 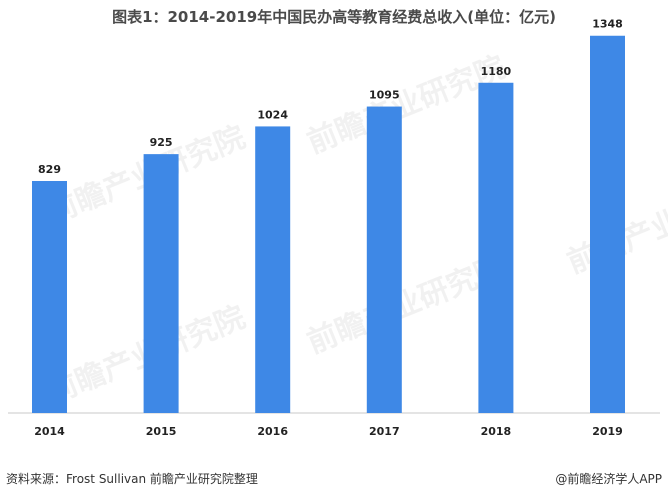 What do you see at coordinates (161, 283) in the screenshot?
I see `bar-2015` at bounding box center [161, 283].